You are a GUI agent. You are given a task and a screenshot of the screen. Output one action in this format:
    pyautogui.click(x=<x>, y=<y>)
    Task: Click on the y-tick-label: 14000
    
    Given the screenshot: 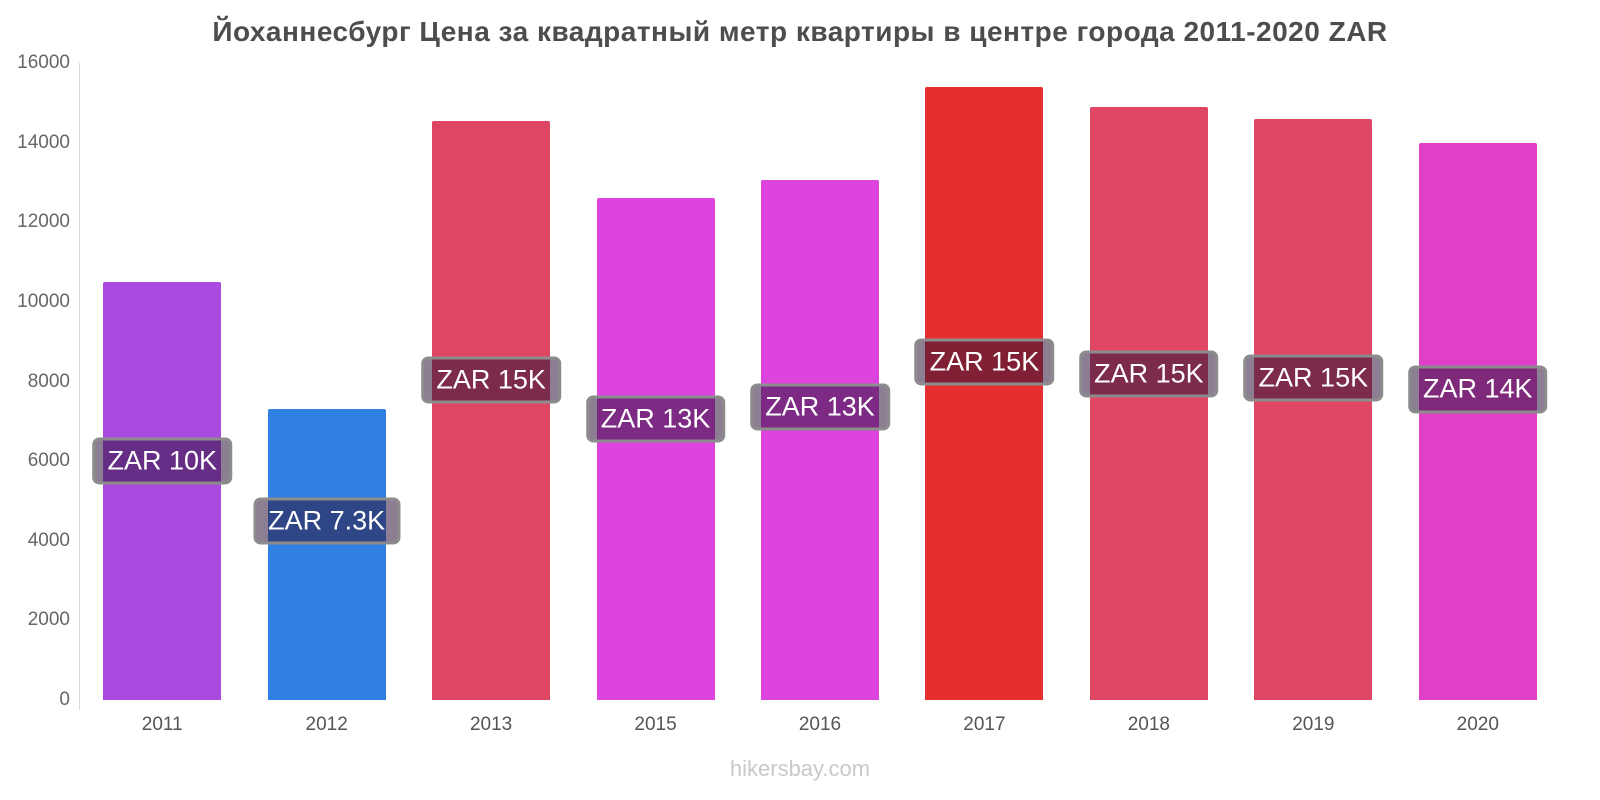 What is the action you would take?
    pyautogui.click(x=43, y=142)
    